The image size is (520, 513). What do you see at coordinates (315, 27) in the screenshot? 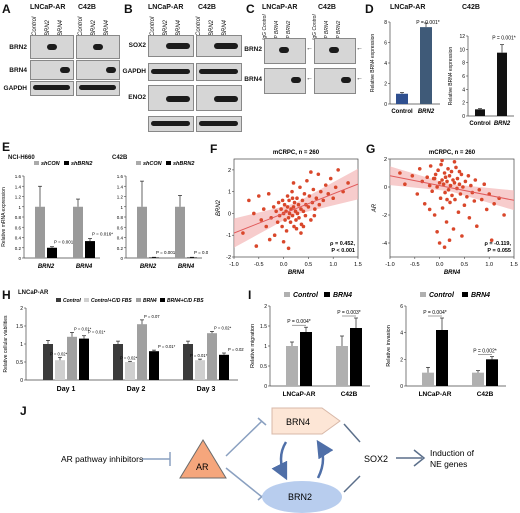
I see `lane-label: IgG Control` at bounding box center [315, 27].